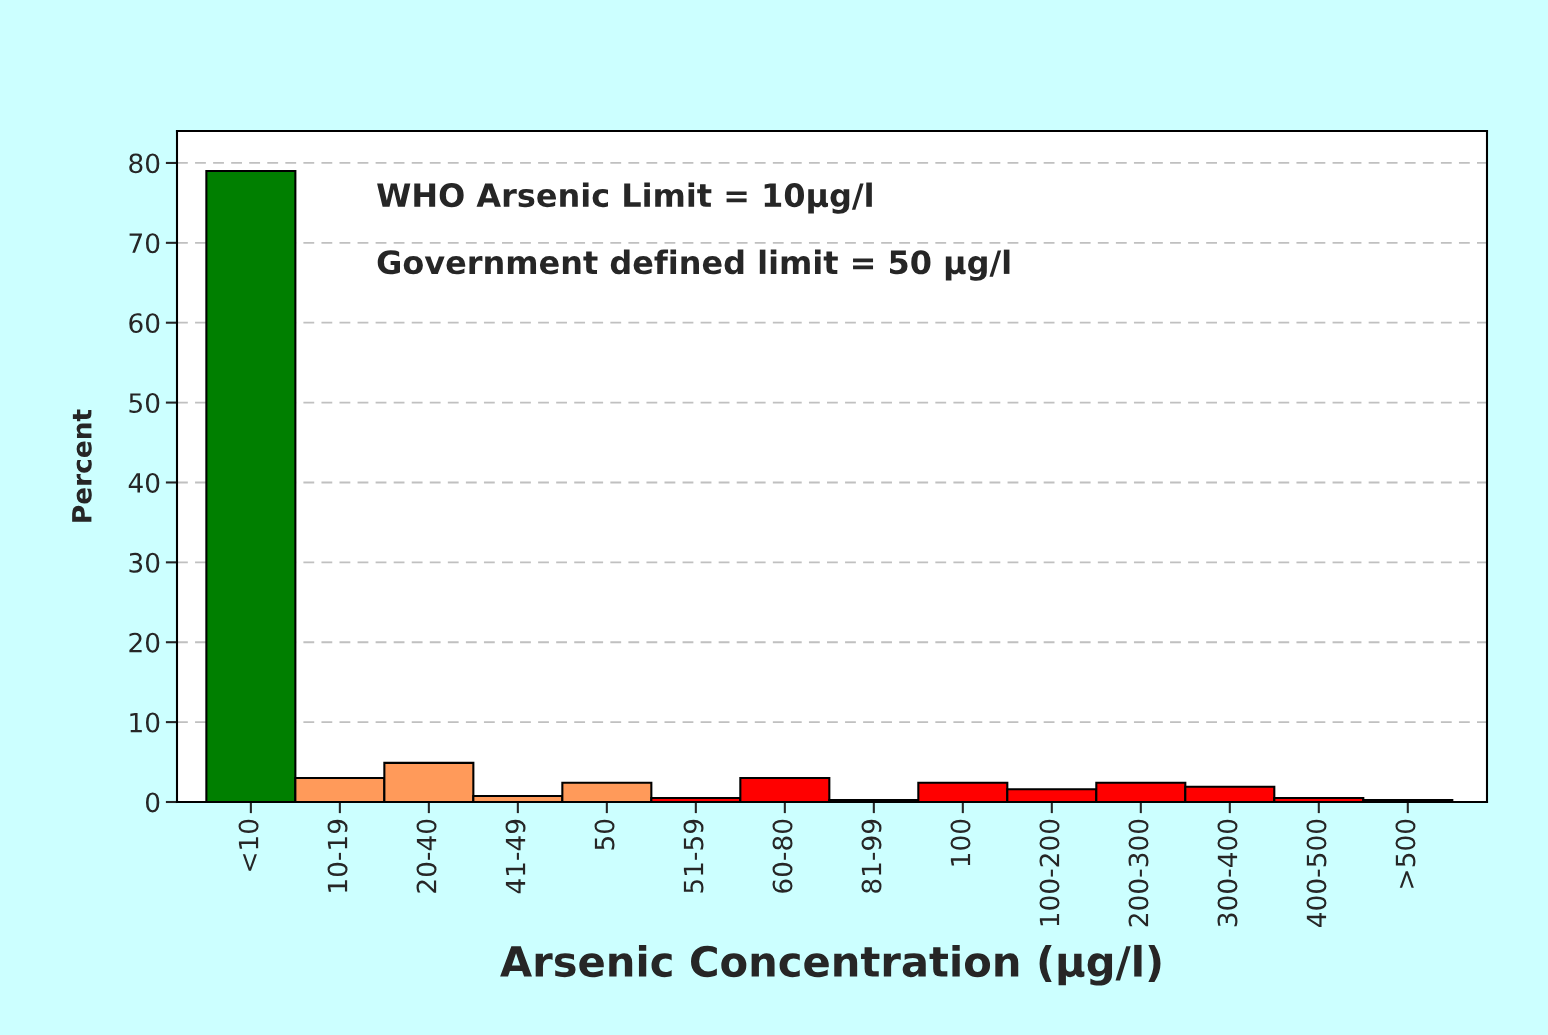  Describe the element at coordinates (515, 856) in the screenshot. I see `x-tick-label: 41-49` at that location.